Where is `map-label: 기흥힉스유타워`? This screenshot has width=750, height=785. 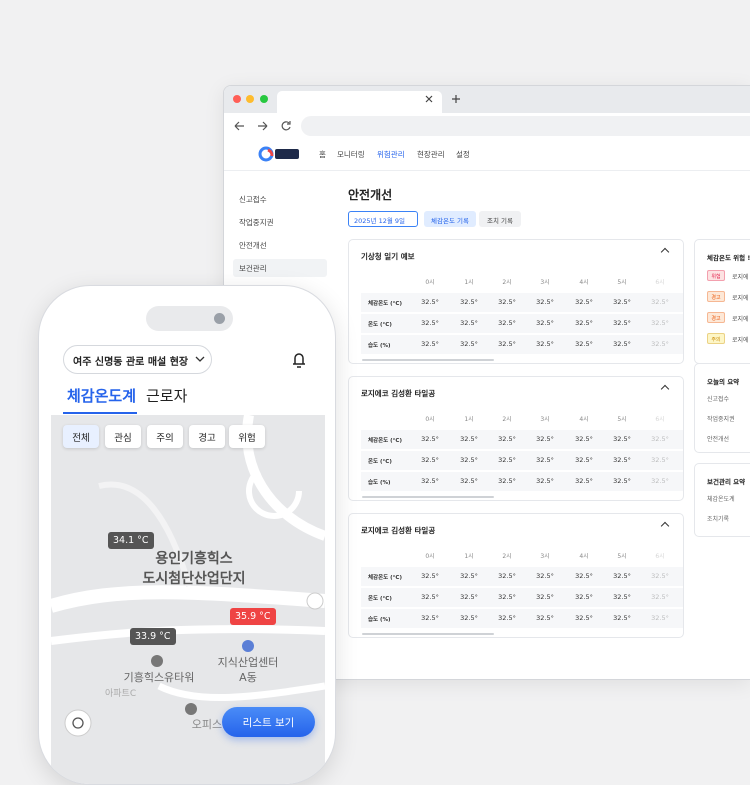 map-label: 기흥힉스유타워 is located at coordinates (159, 677).